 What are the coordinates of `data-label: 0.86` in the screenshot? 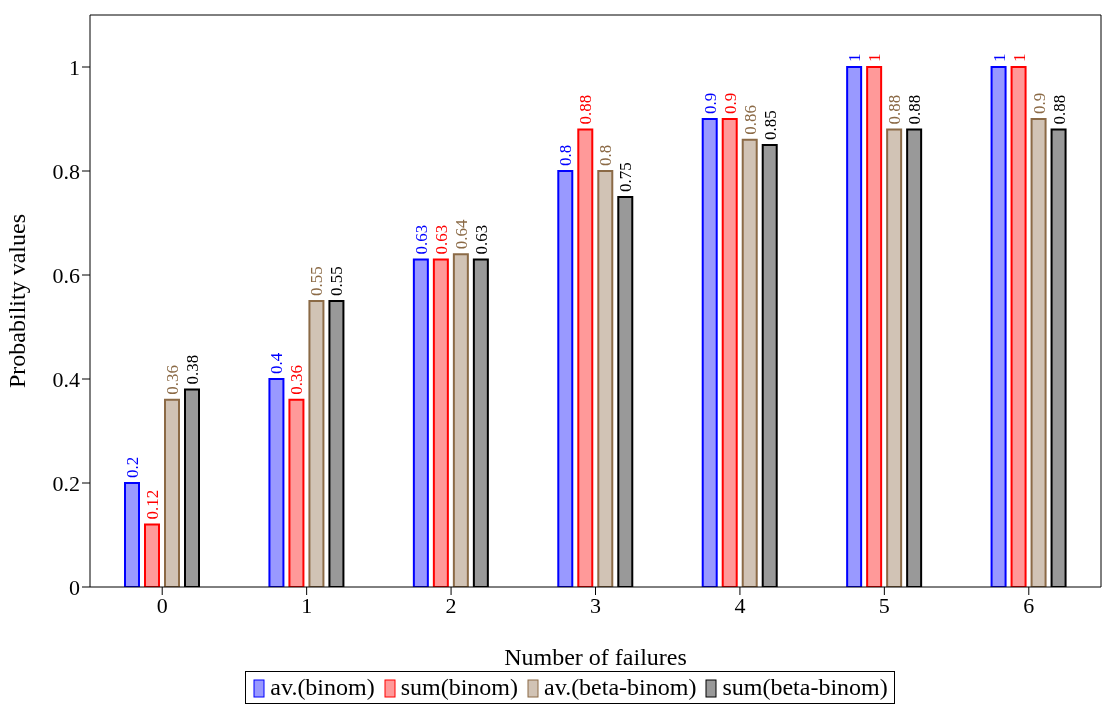 It's located at (750, 120).